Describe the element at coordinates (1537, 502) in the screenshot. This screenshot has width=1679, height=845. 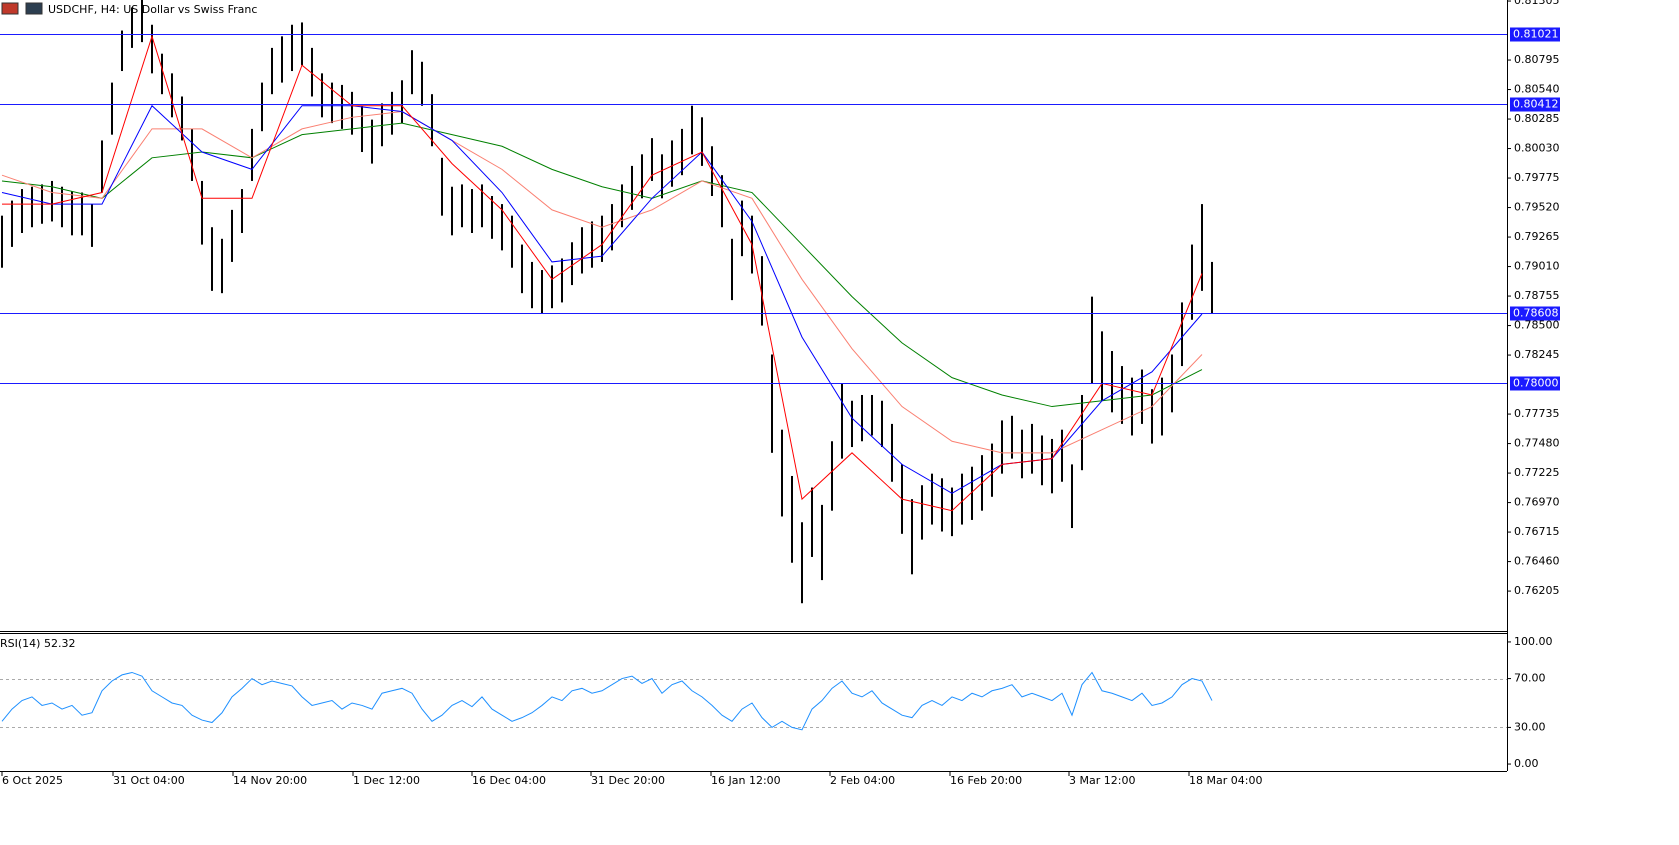
I see `y-tick-label: 0.76970` at that location.